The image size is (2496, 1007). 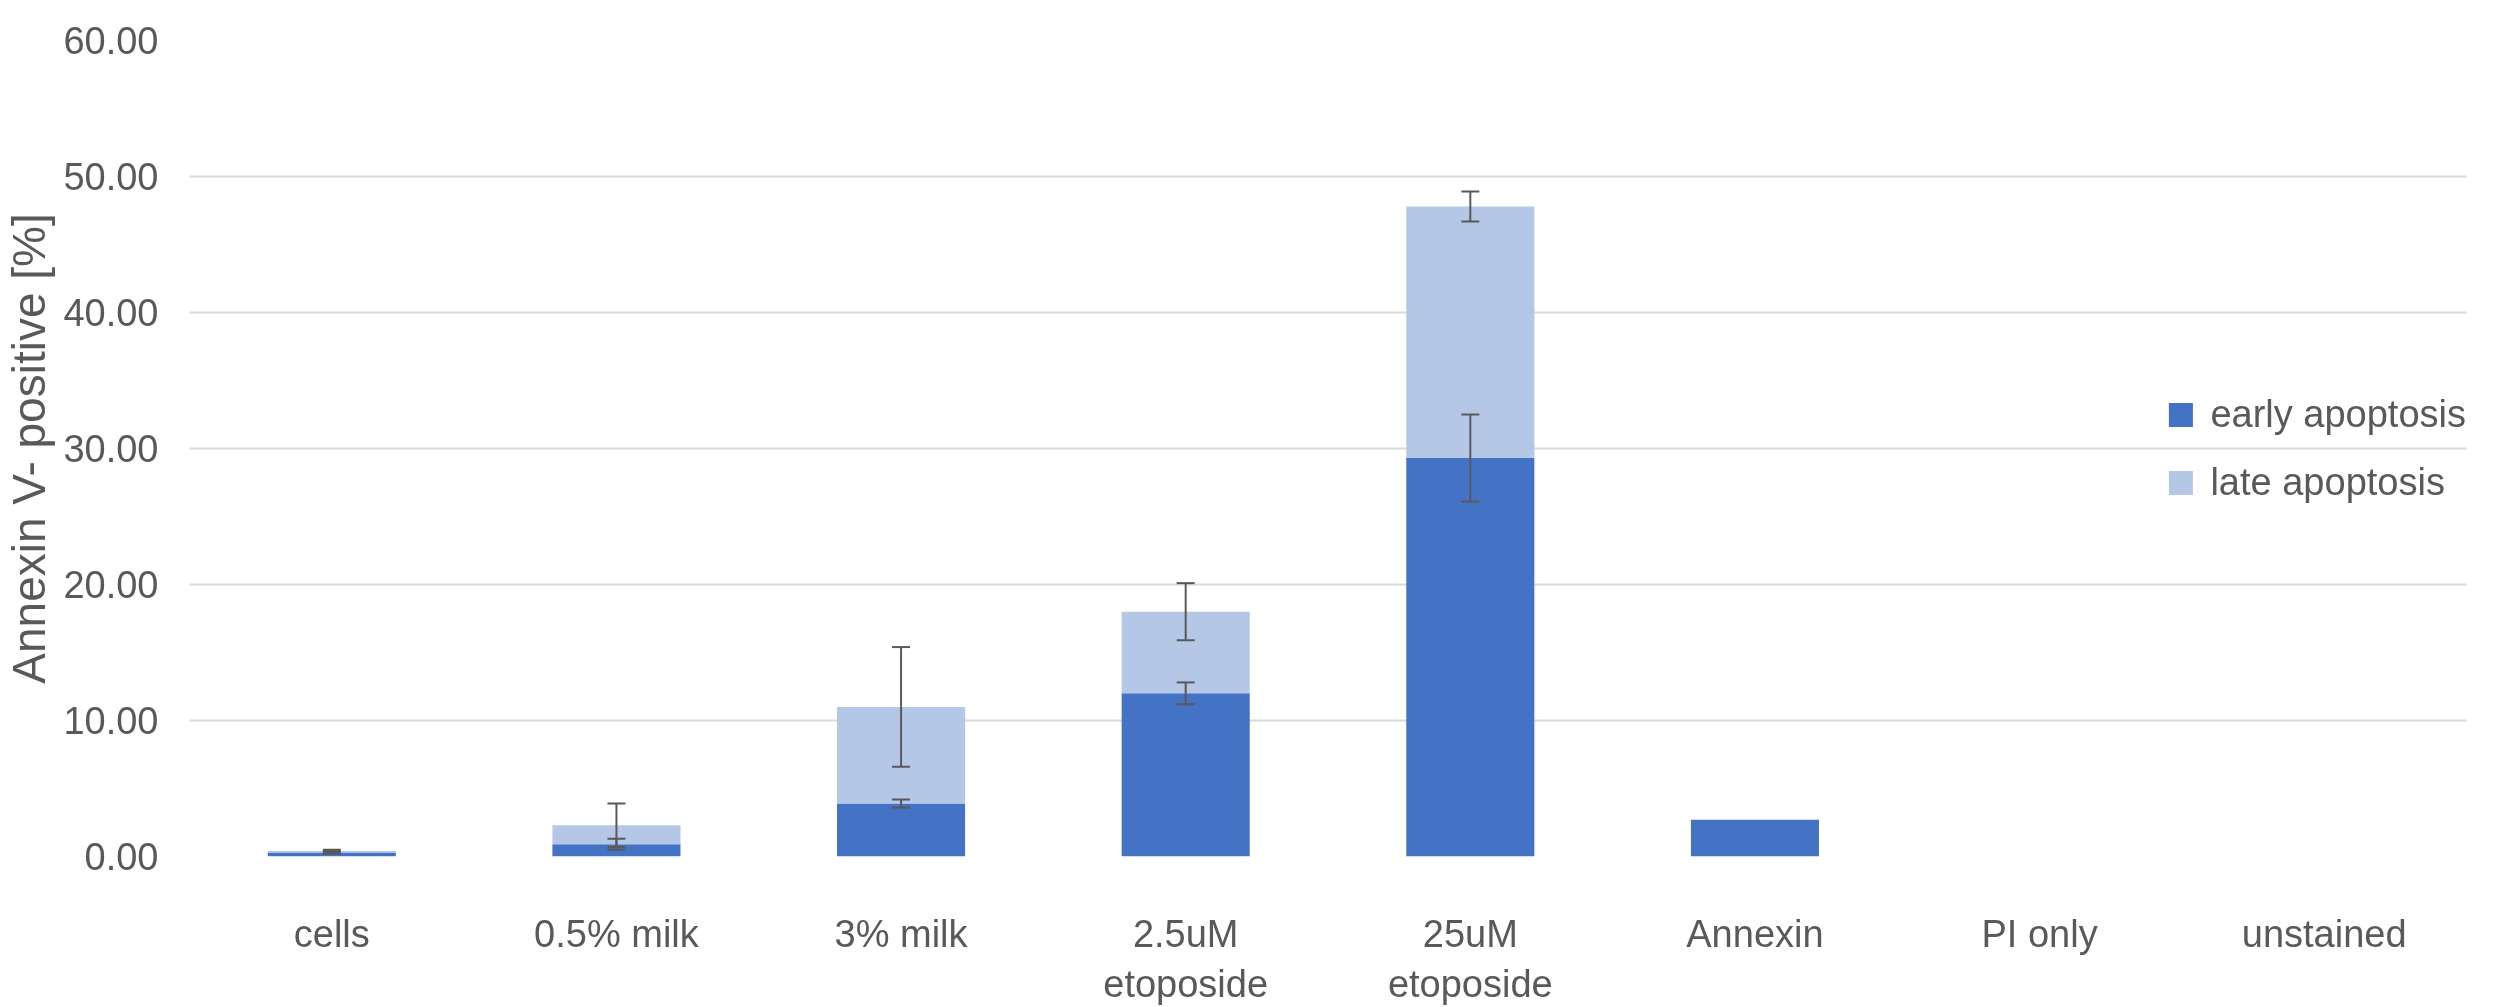 I want to click on x-tick-label: unstained, so click(x=2324, y=933).